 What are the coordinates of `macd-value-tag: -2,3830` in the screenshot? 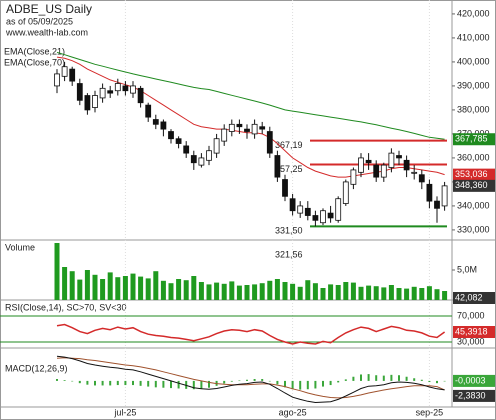 It's located at (470, 395).